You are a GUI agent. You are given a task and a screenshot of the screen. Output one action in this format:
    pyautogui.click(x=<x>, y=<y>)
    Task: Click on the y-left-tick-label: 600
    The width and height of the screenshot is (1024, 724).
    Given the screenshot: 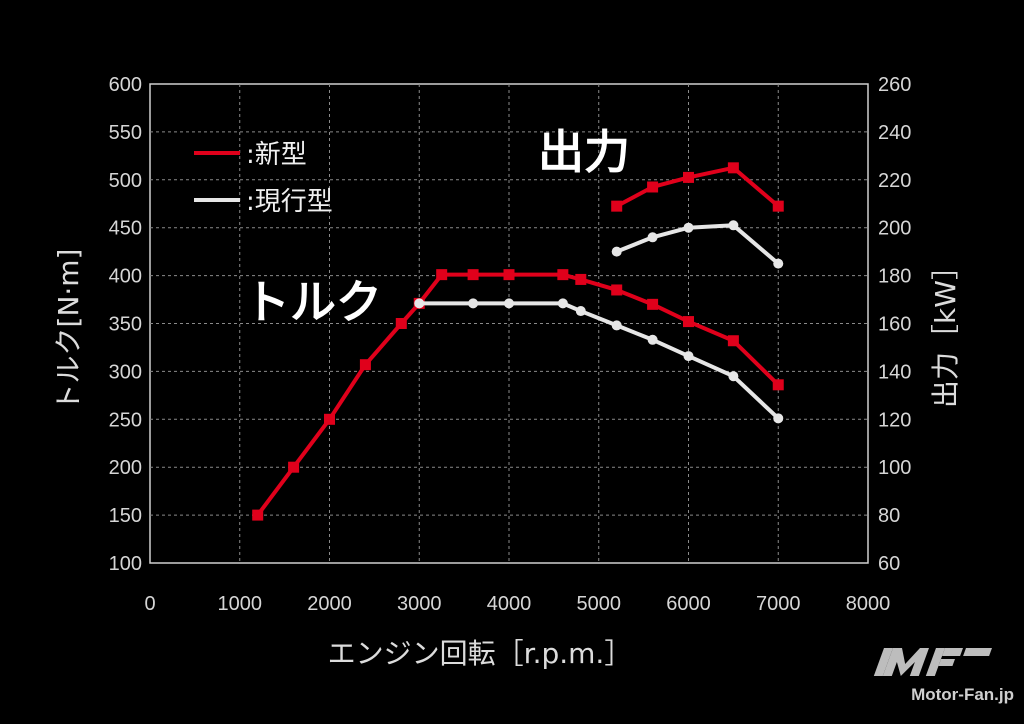 What is the action you would take?
    pyautogui.click(x=125, y=85)
    